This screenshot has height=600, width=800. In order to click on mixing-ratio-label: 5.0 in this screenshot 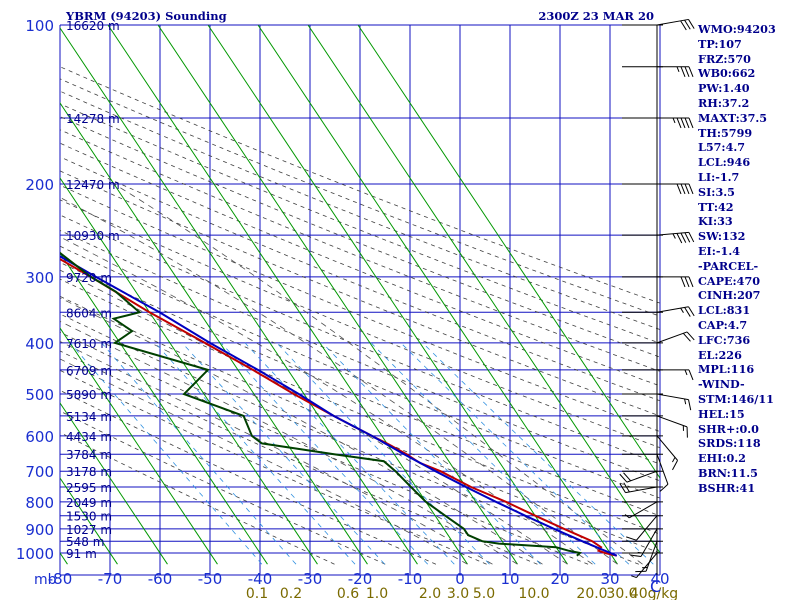, I will do `click(484, 593)`.